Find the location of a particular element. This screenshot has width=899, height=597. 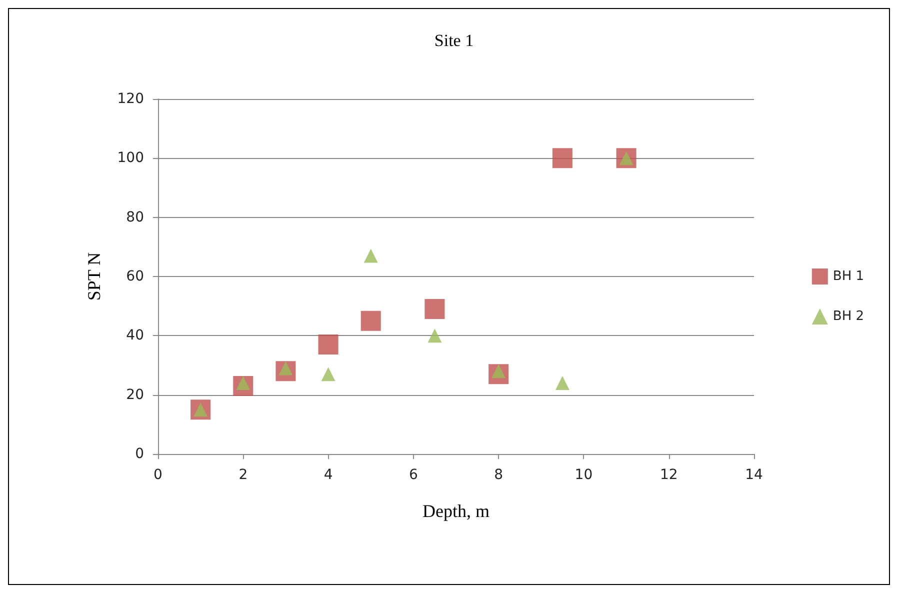

x-tick-label: 14 is located at coordinates (754, 475).